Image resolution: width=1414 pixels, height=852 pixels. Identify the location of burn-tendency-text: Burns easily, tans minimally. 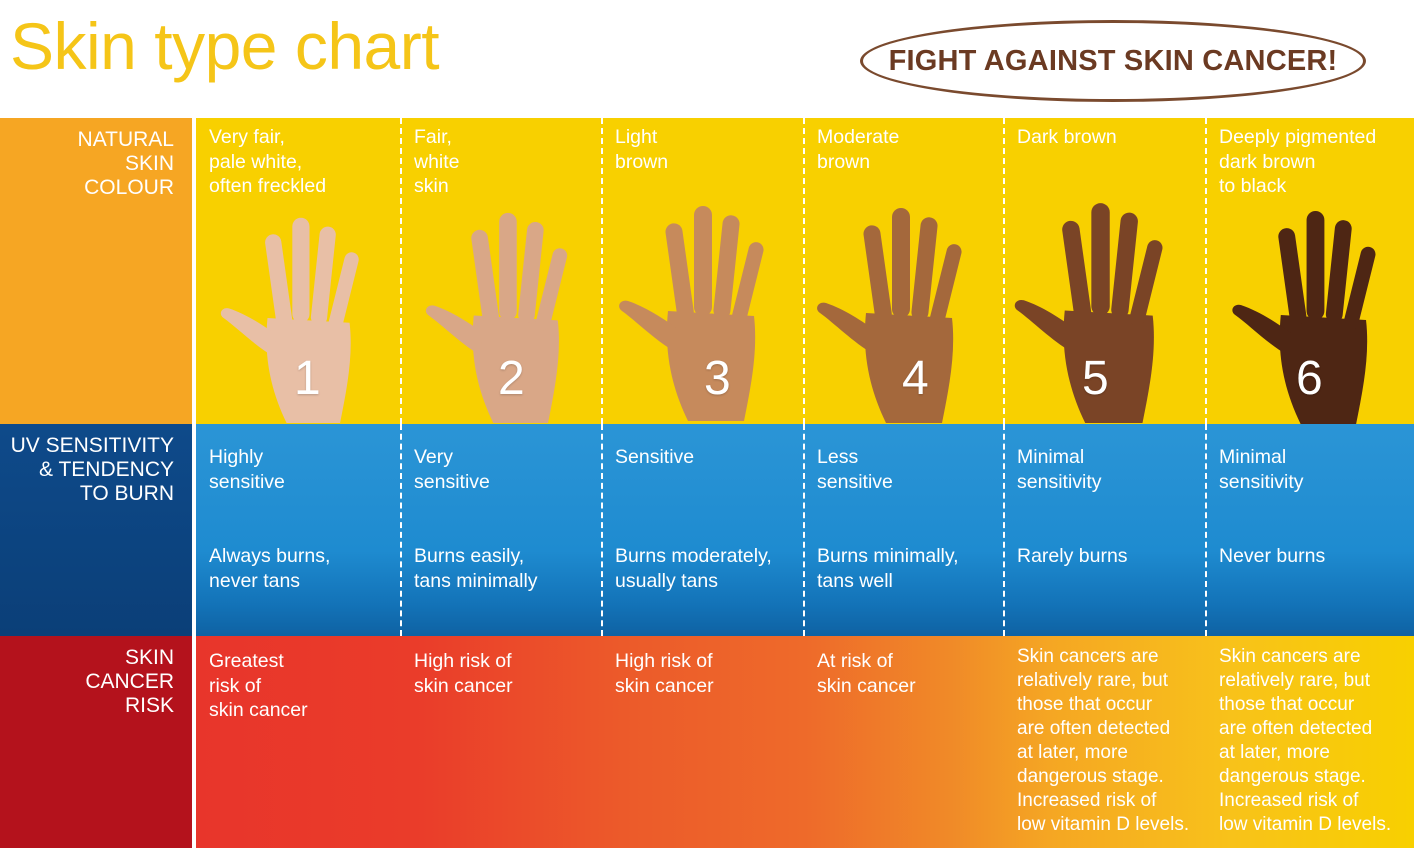
(476, 568).